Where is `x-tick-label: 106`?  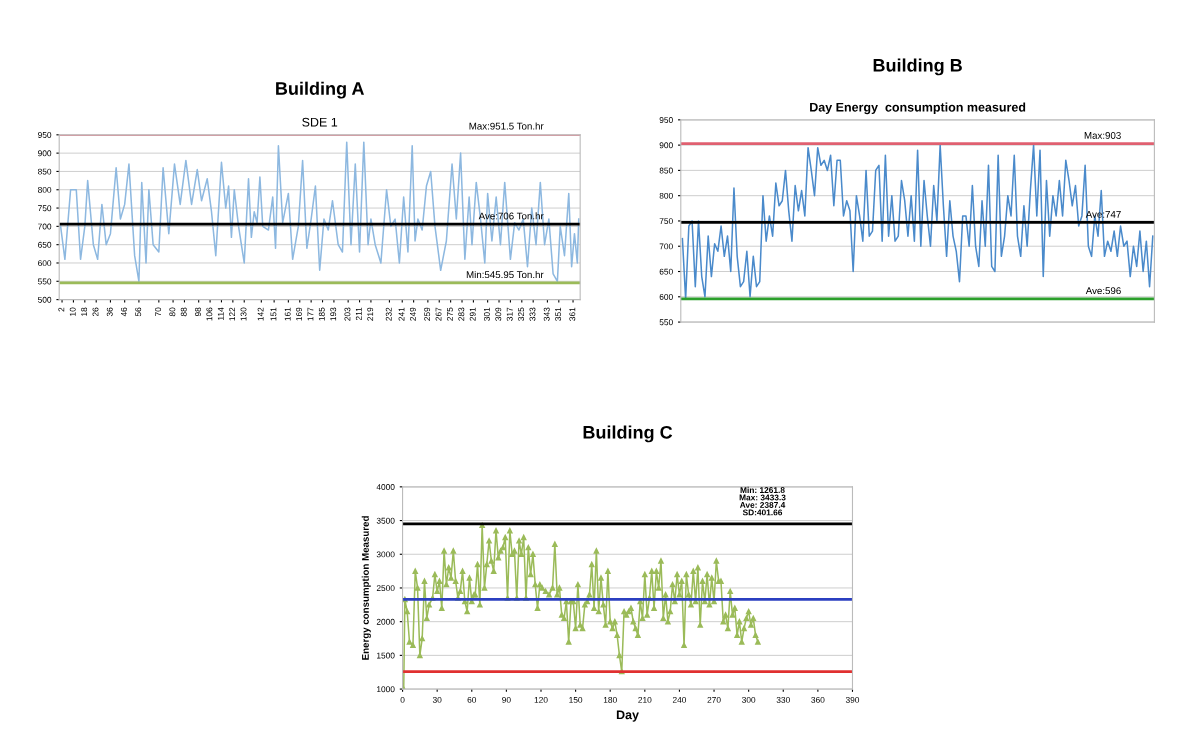
x-tick-label: 106 is located at coordinates (209, 314).